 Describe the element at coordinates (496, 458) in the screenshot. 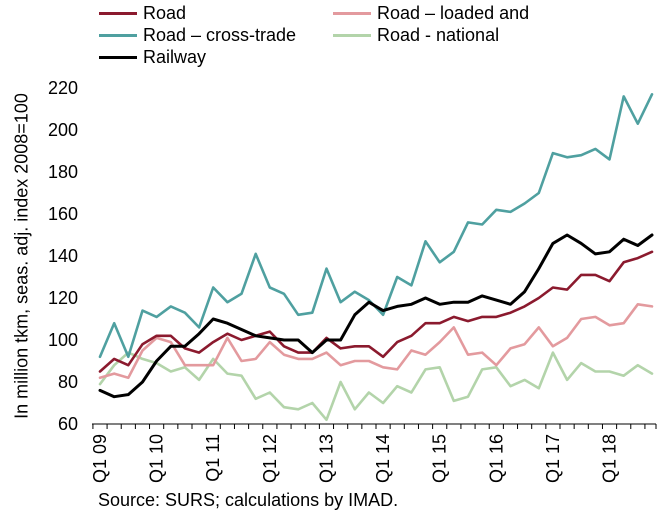

I see `x-tick-label: Q1 16` at that location.